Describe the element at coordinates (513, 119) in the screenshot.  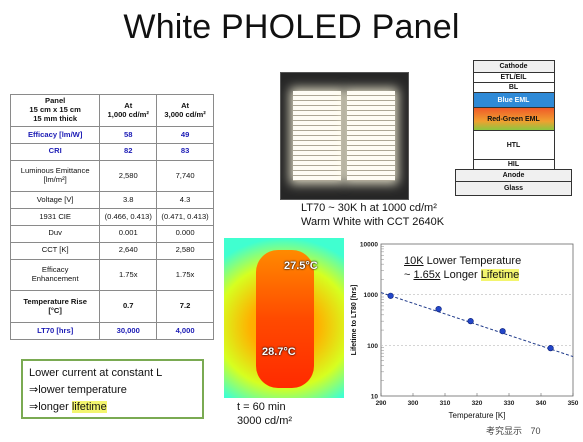
I see `stack-layer: Red-Green EML` at that location.